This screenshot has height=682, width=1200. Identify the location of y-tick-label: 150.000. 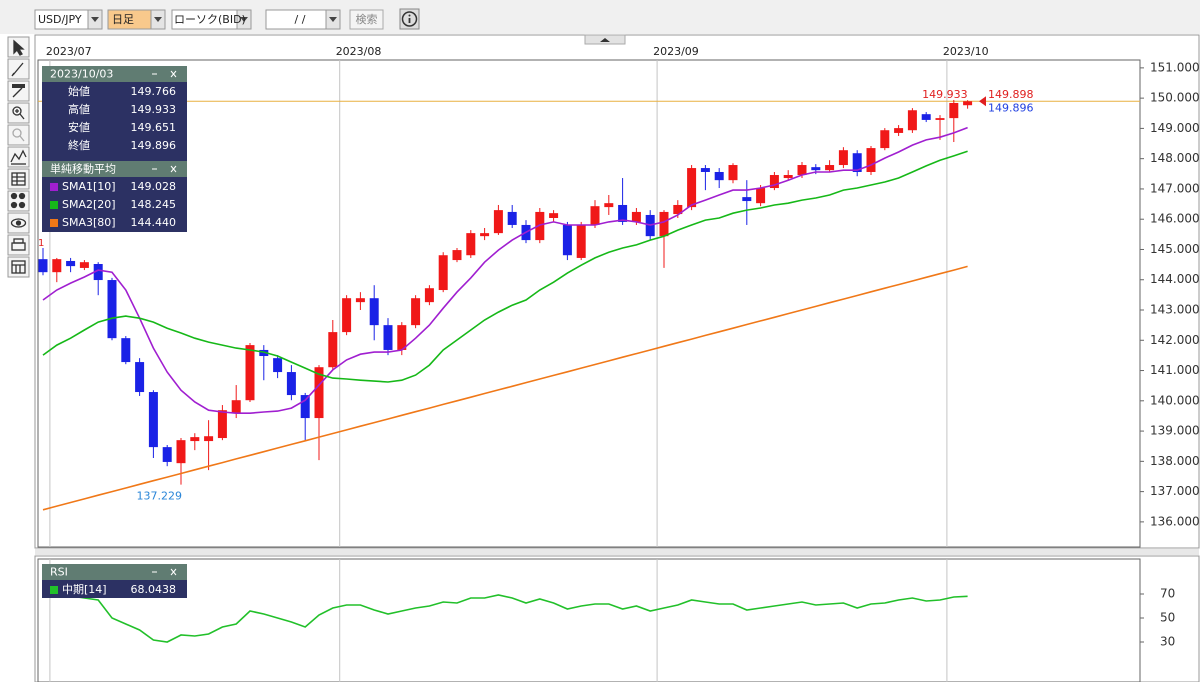
(1175, 98).